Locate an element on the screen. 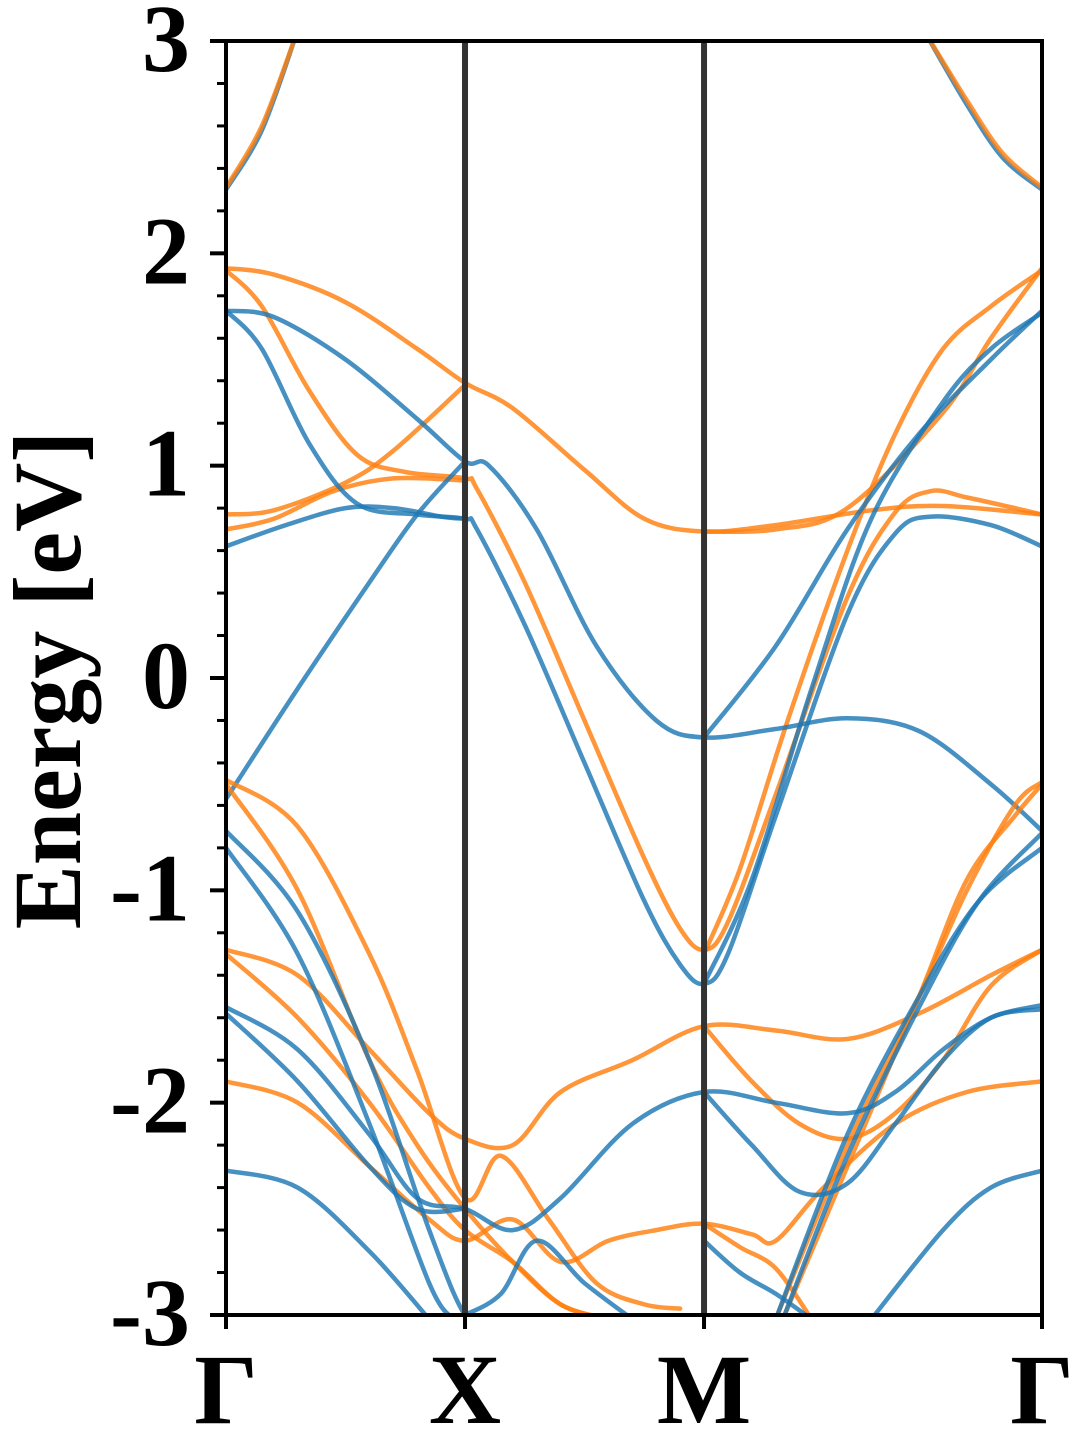  x-tick-label-3: Γ is located at coordinates (1042, 1387).